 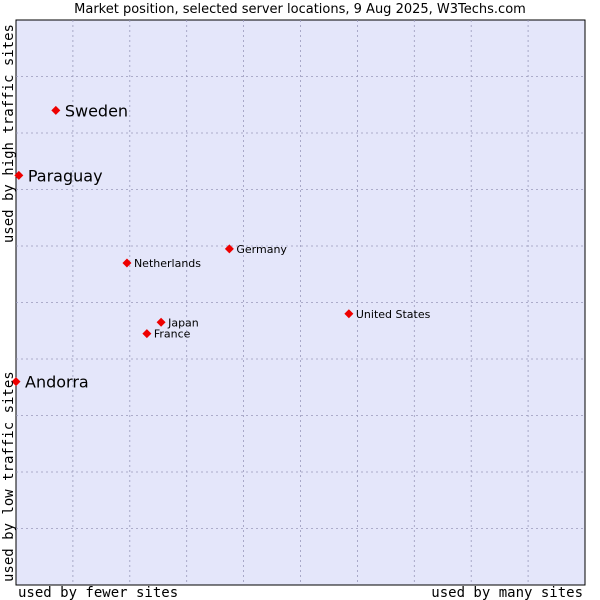 I want to click on data-point-netherlands: Netherlands, so click(x=161, y=263).